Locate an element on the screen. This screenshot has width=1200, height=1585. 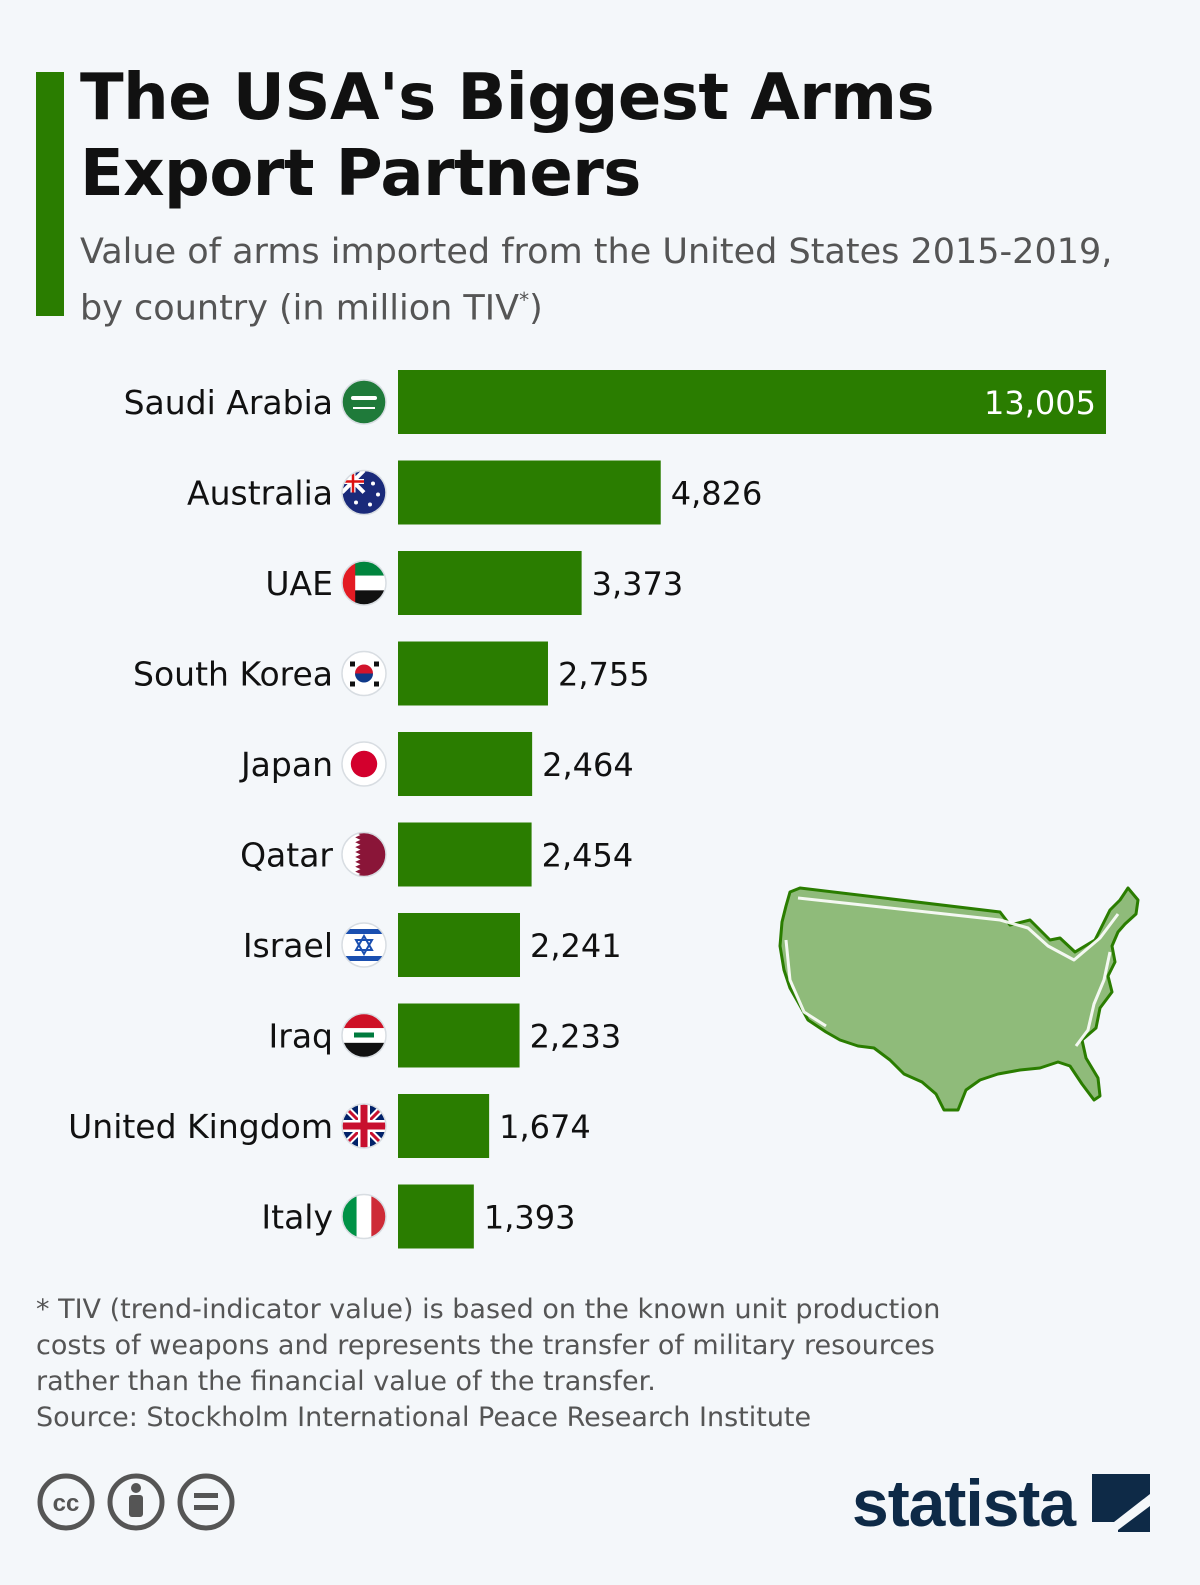
page-title: The USA's Biggest Arms Export Partners is located at coordinates (507, 136).